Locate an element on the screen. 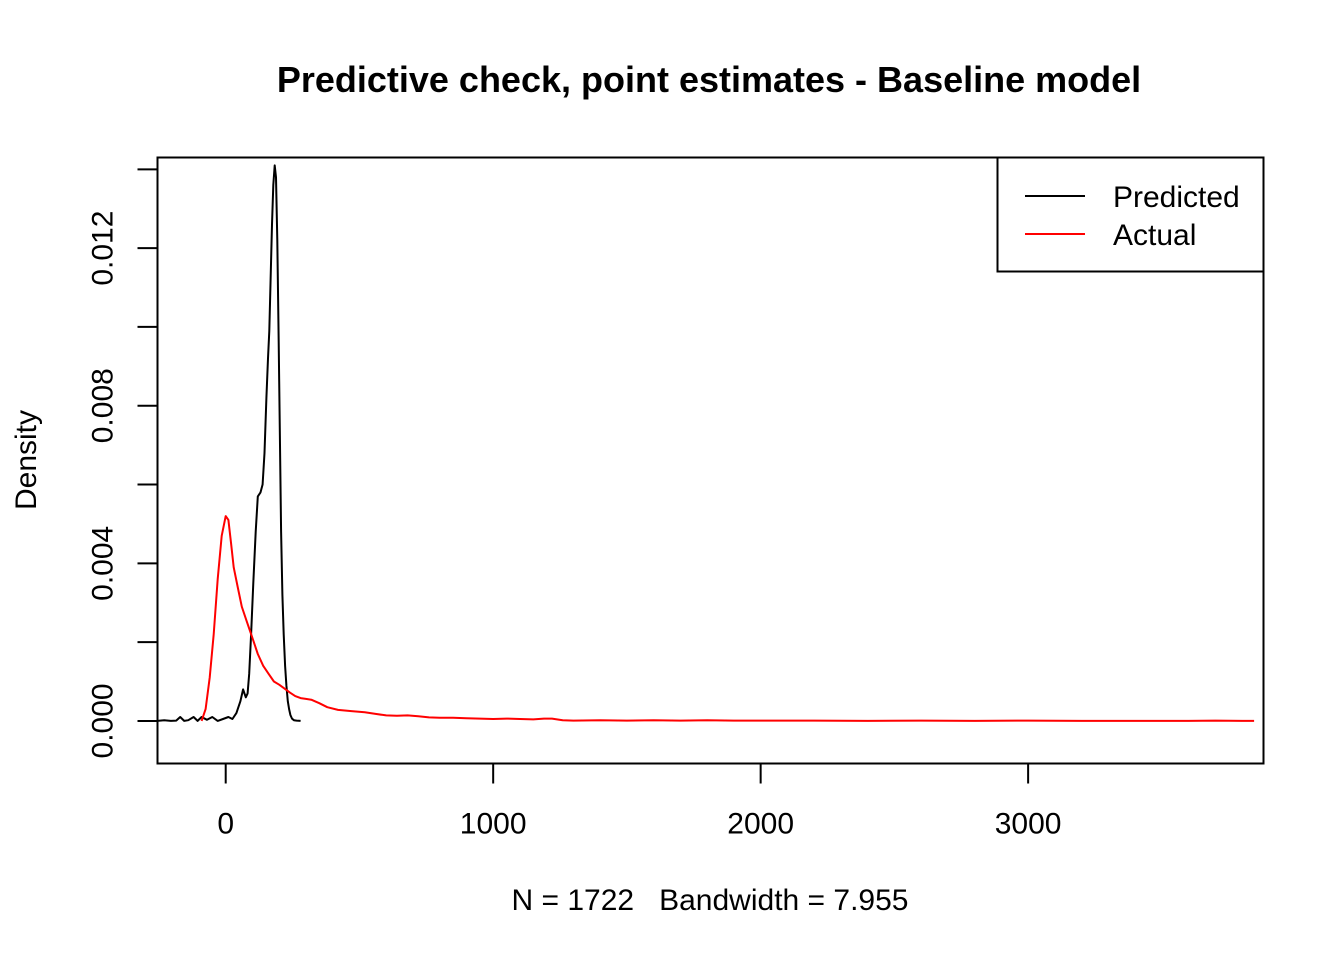  legend-label-predicted: Predicted is located at coordinates (1176, 197).